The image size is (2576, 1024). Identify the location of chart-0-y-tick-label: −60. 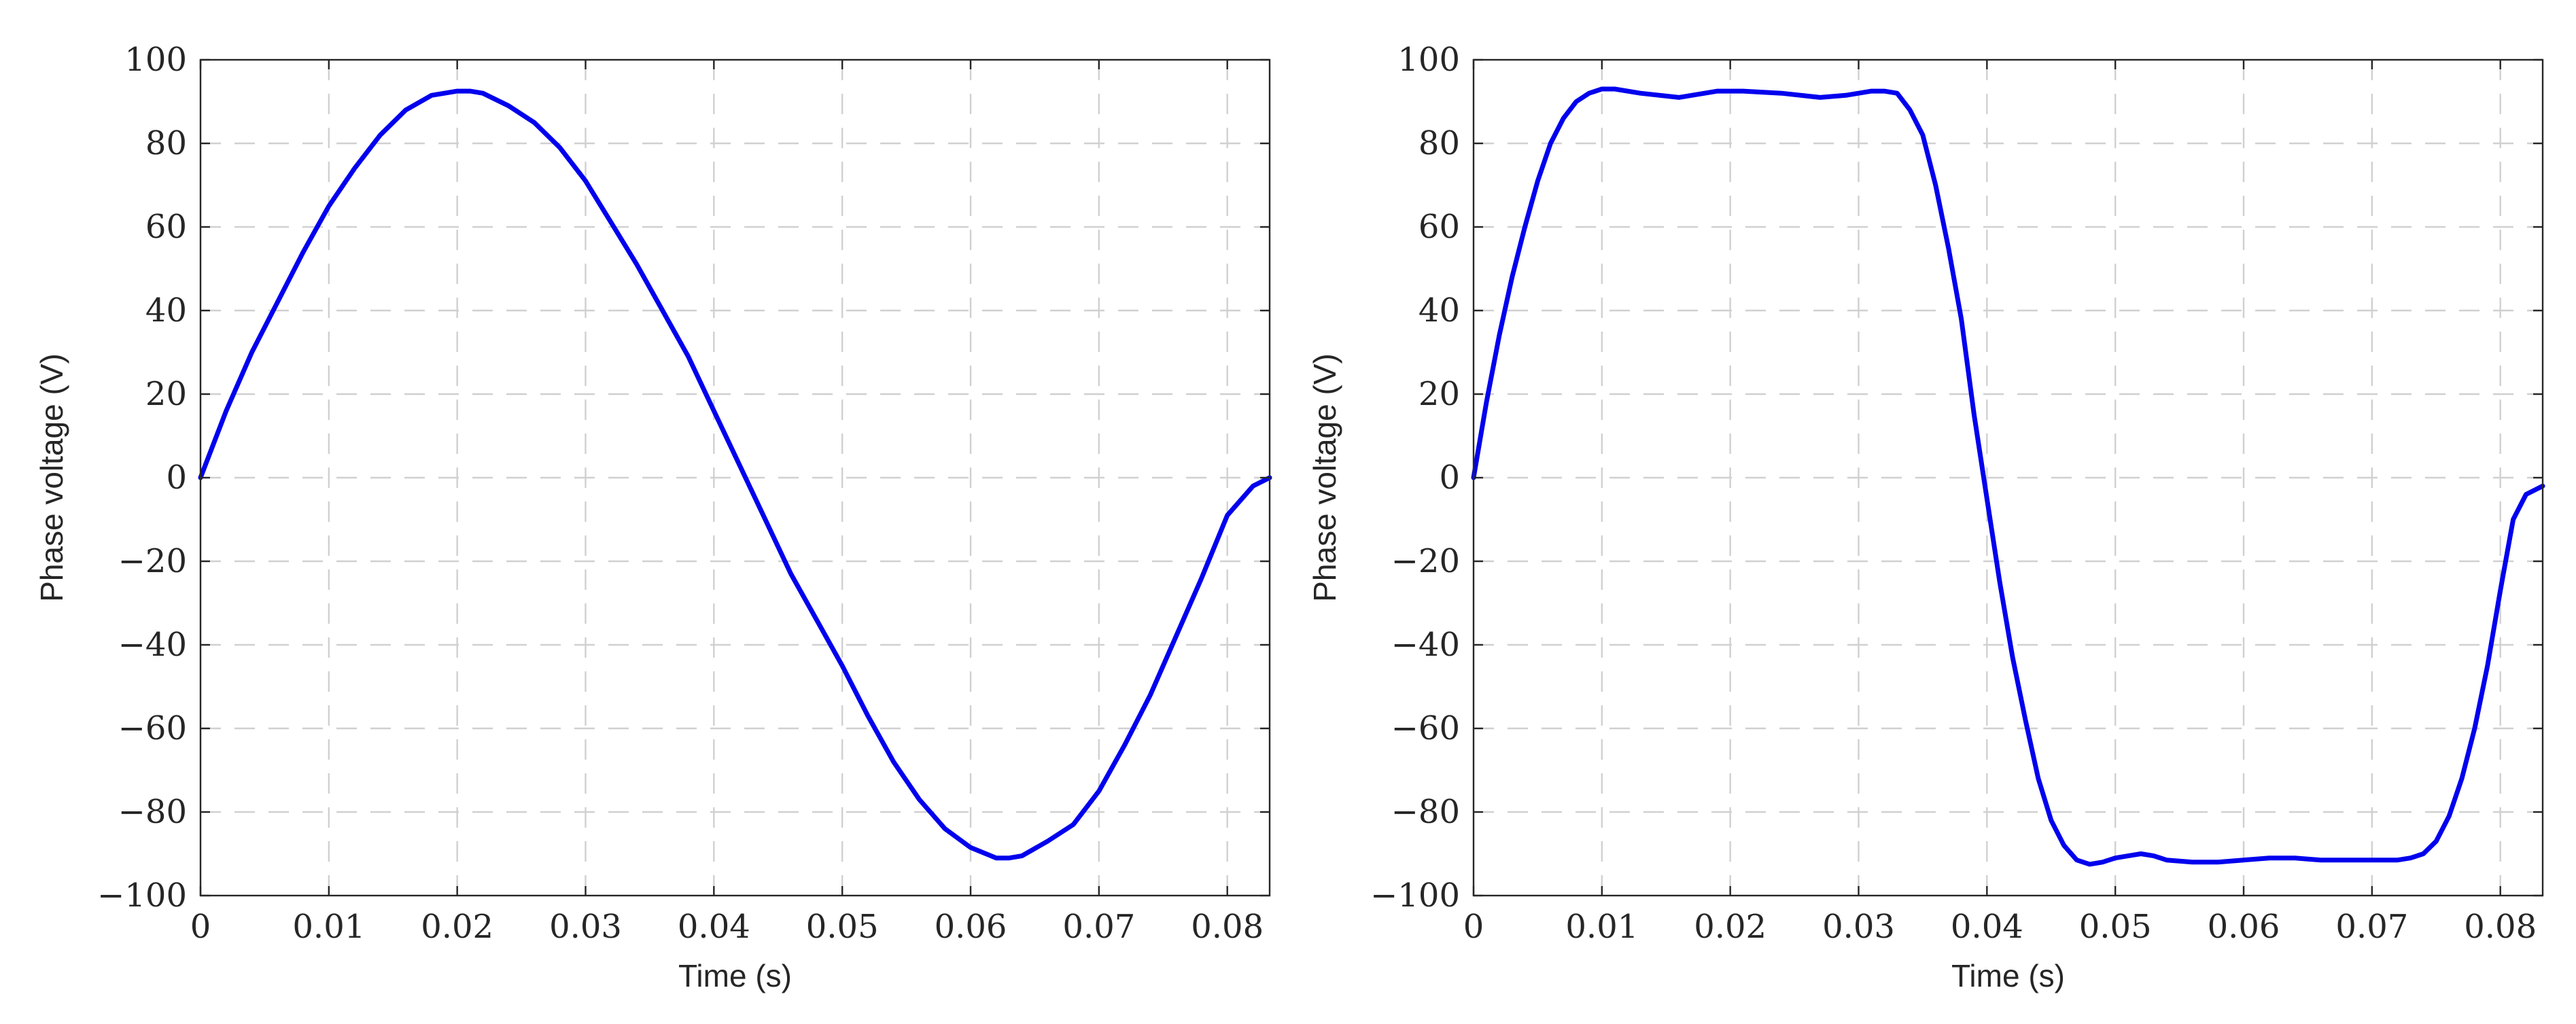
(152, 728).